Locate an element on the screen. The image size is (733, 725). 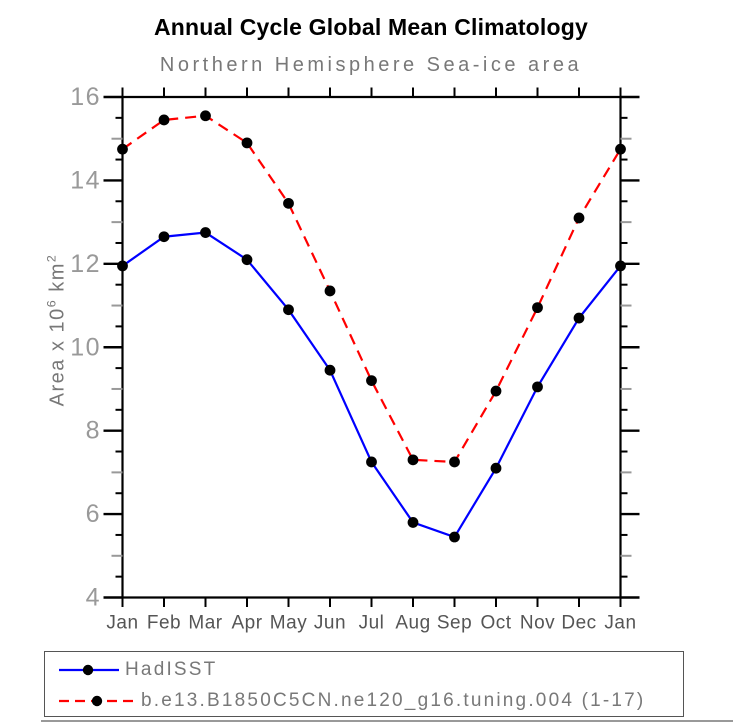
x-tick-label: Jul is located at coordinates (372, 623).